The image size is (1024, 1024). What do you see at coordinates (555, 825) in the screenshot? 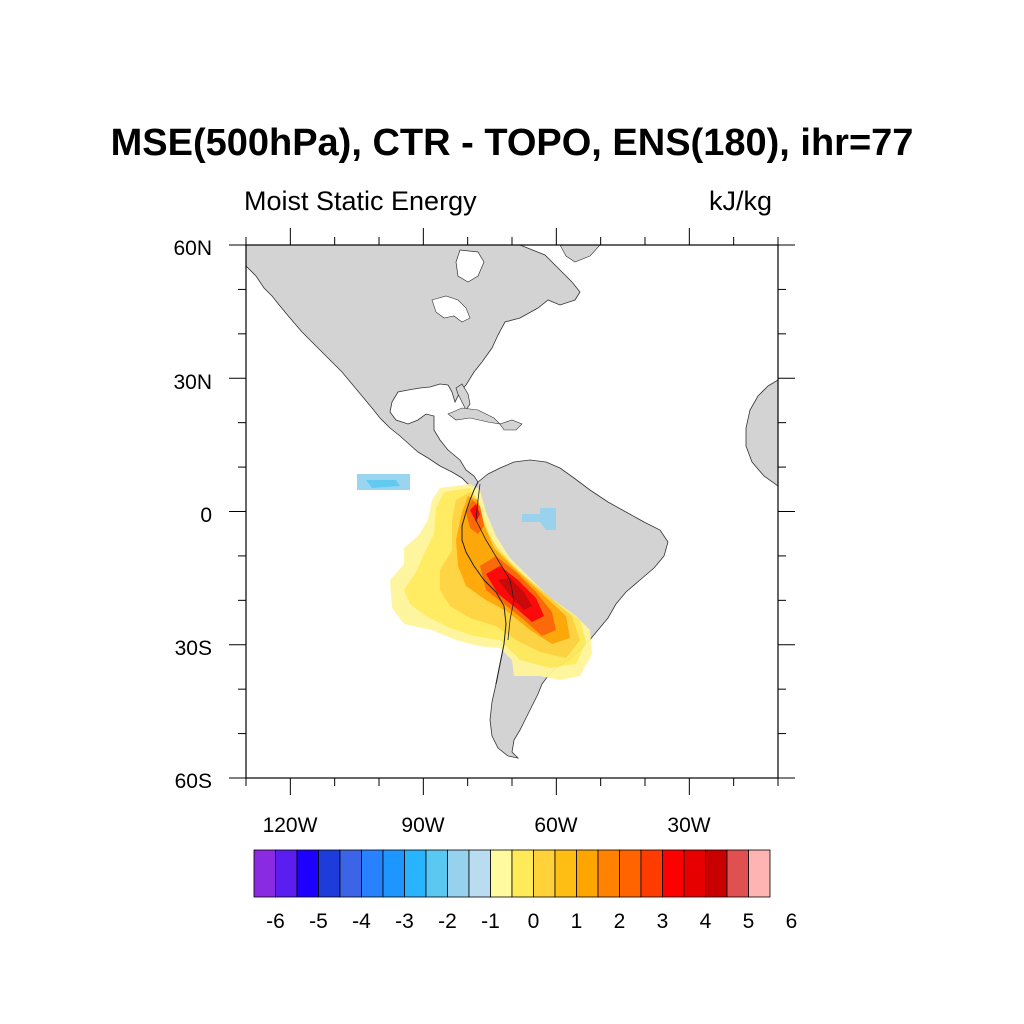
I see `lon-label-60w: 60W` at bounding box center [555, 825].